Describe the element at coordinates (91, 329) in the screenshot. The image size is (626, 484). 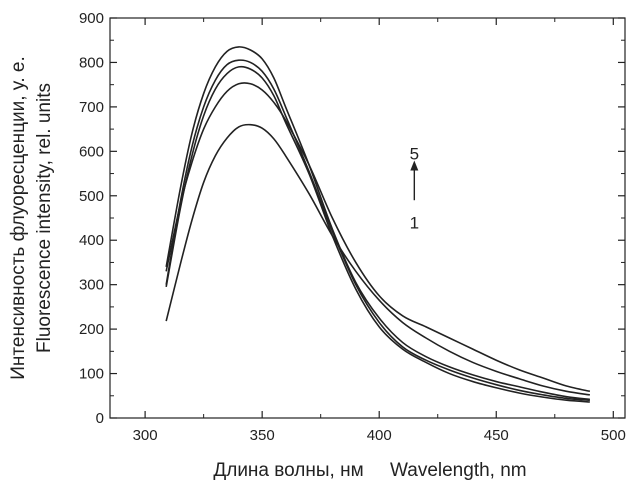
I see `y-tick-label-200: 200` at that location.